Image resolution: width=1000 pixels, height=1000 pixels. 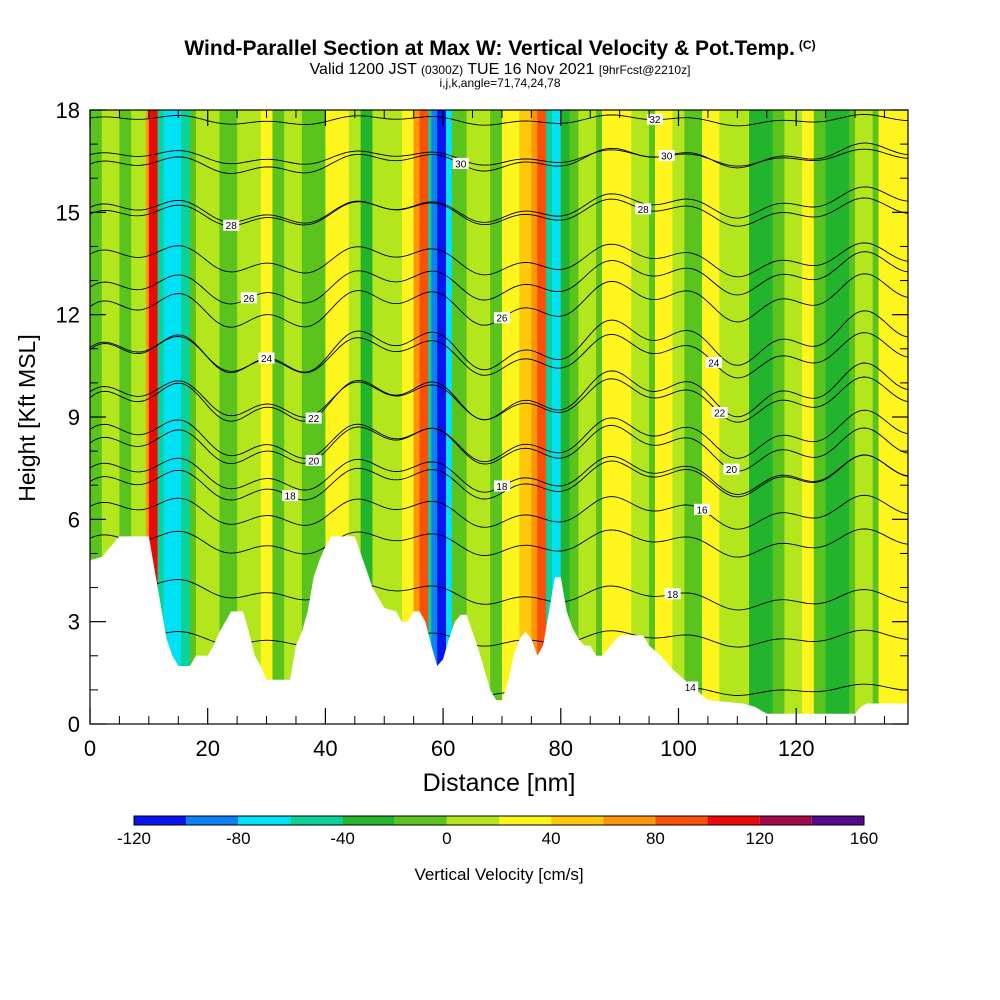 I want to click on isentrope-label-18: 30, so click(x=460, y=163).